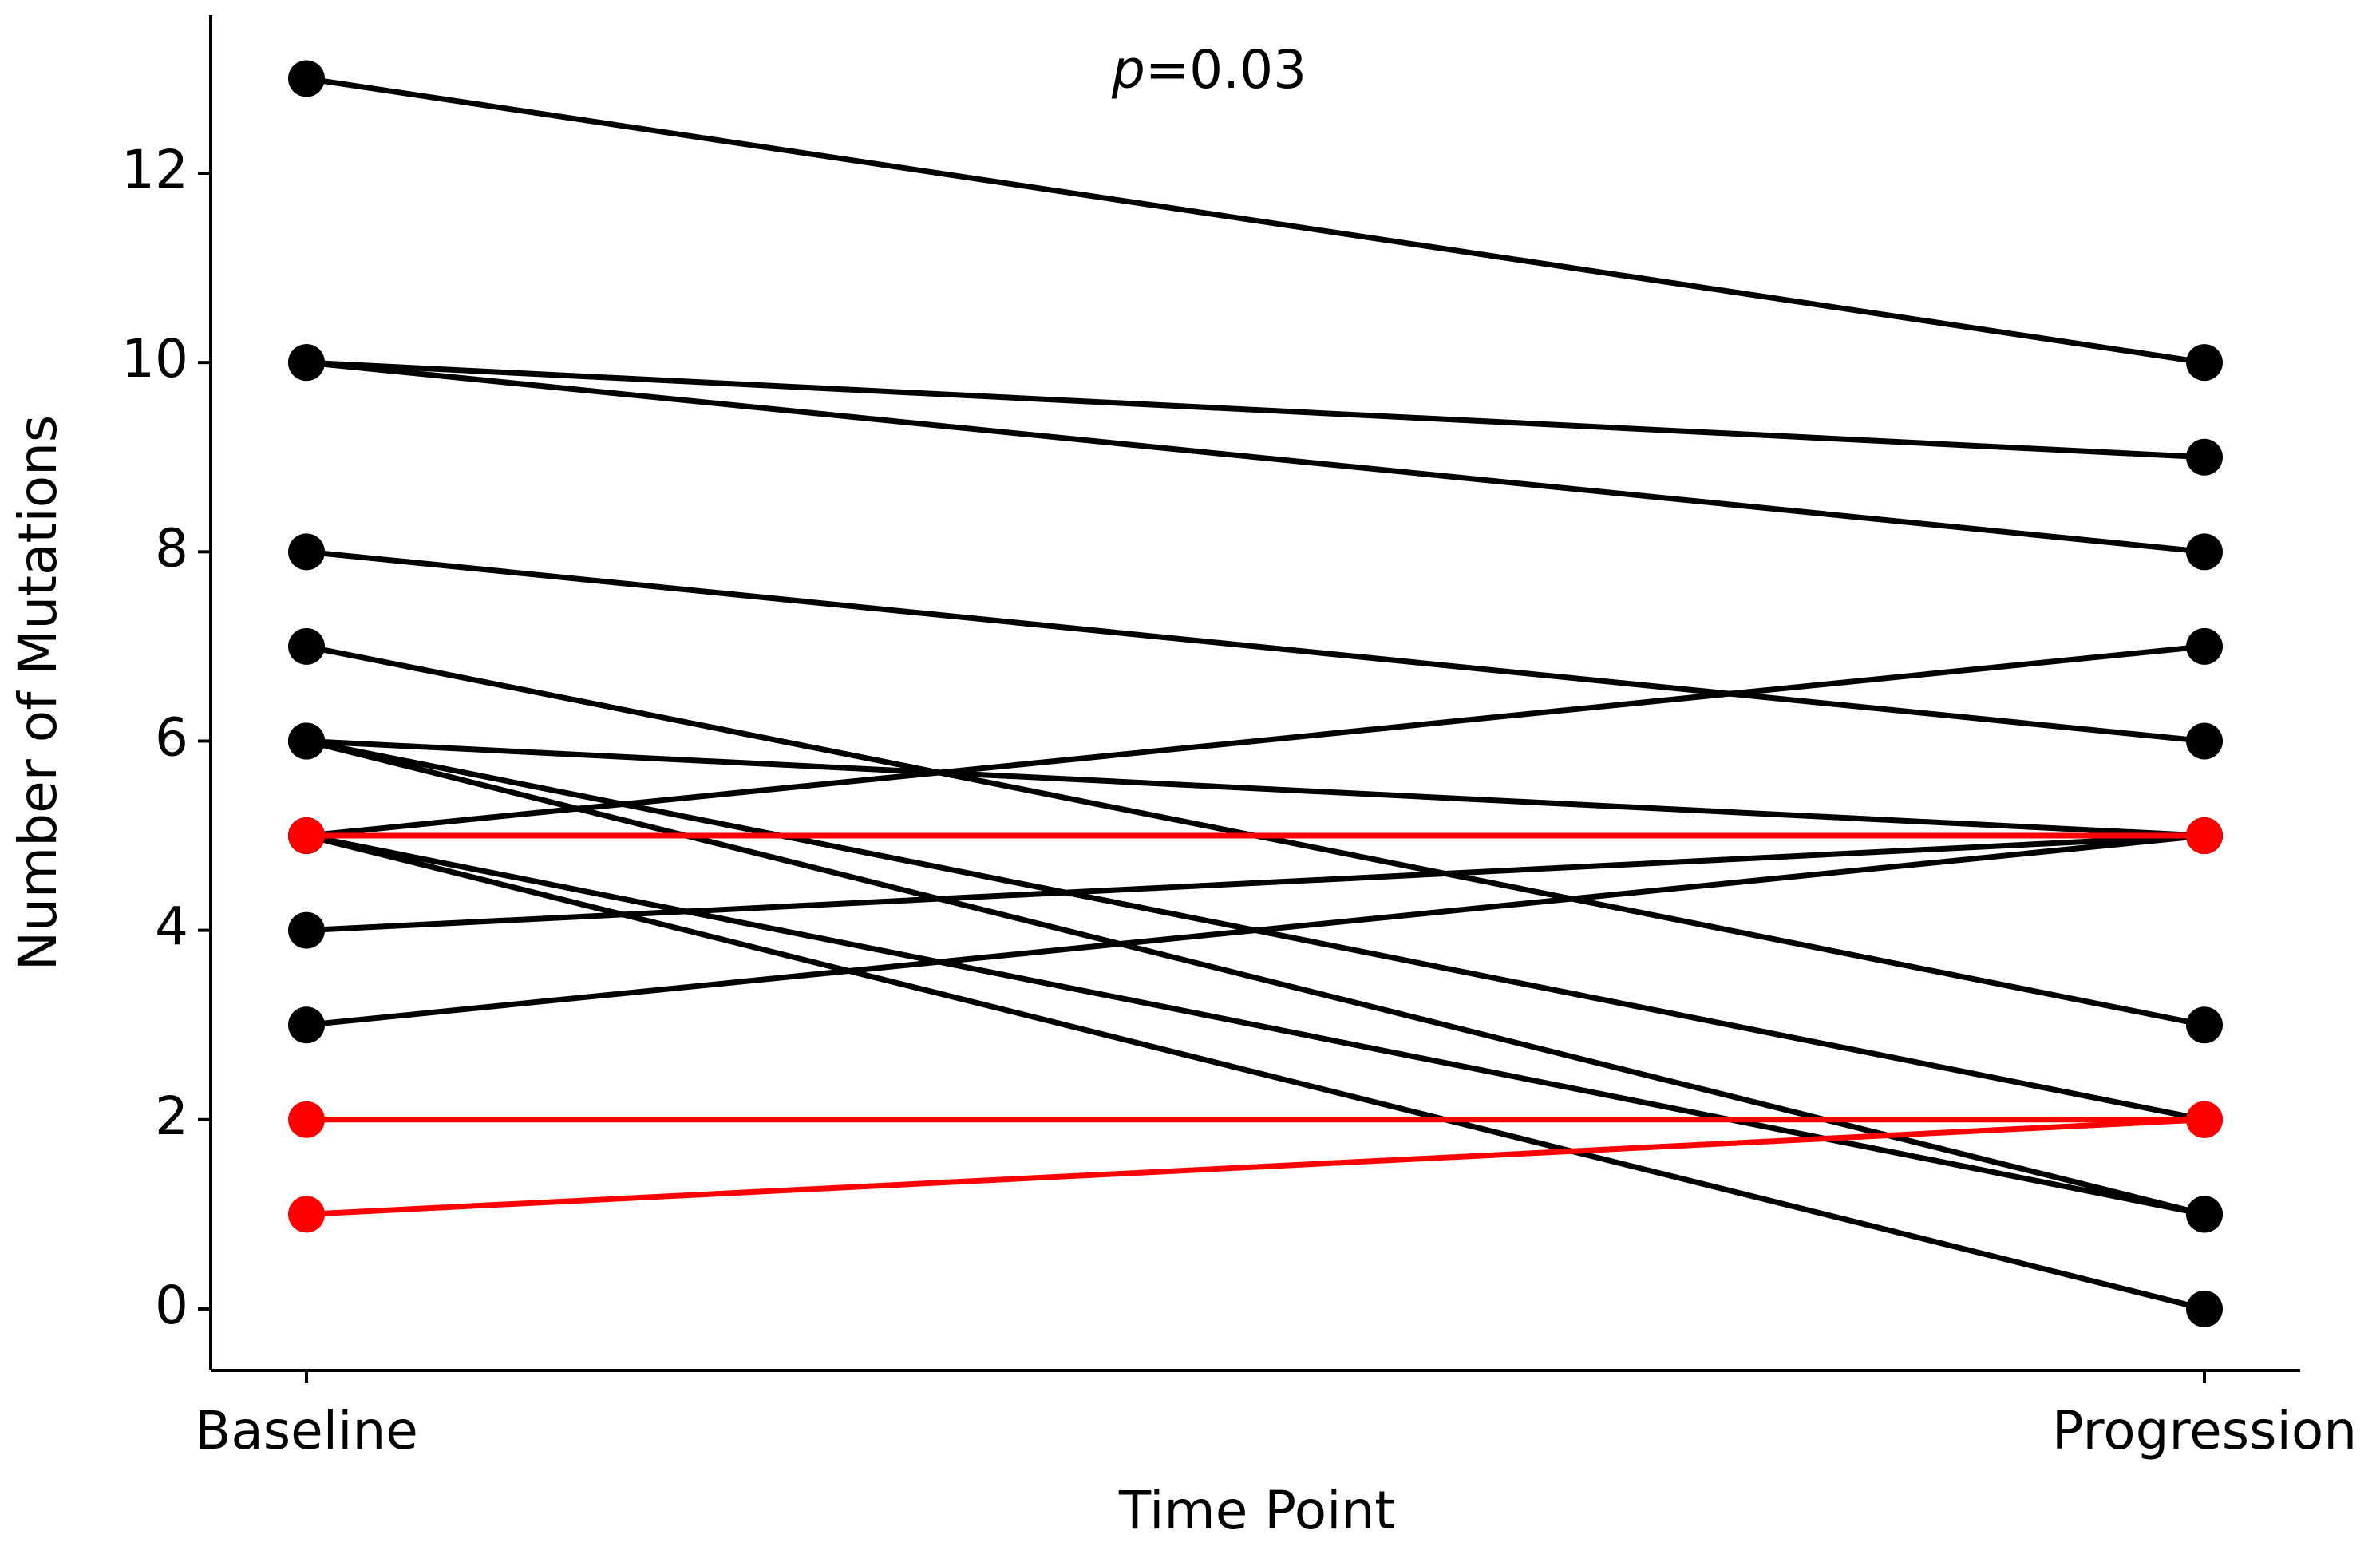 This screenshot has width=2380, height=1562. Describe the element at coordinates (171, 548) in the screenshot. I see `y-tick-label: 8` at that location.